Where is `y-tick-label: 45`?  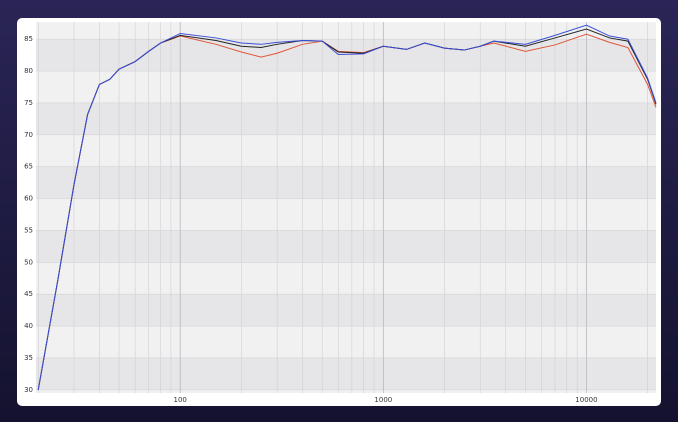
y-tick-label: 45 is located at coordinates (28, 294).